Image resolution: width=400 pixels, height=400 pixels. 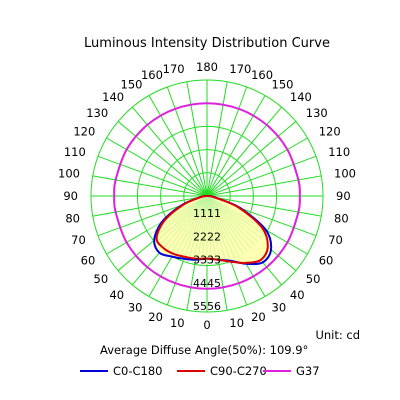 I want to click on legend-label: C90-C270, so click(x=238, y=371).